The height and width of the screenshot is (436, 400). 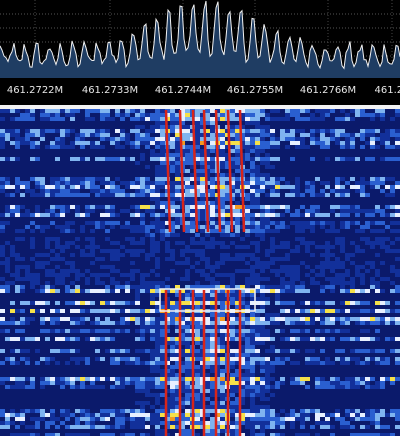 I want to click on frequency-label: 461.2766M, so click(x=328, y=90).